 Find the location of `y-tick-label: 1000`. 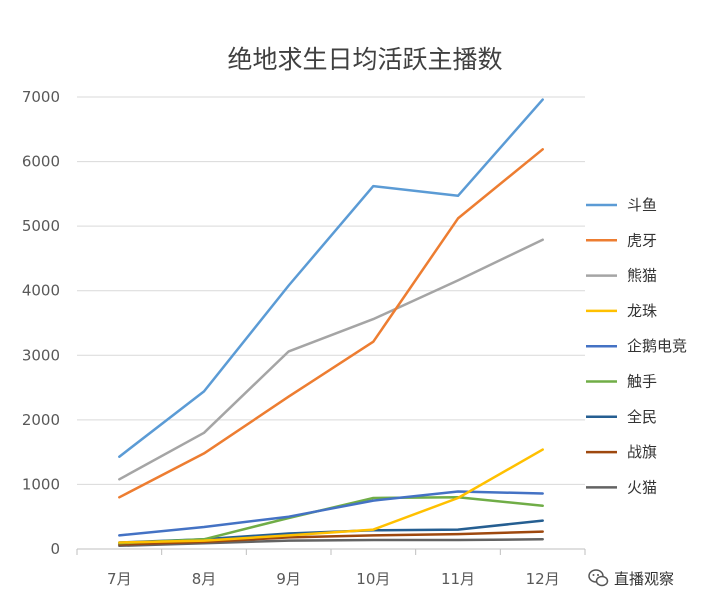

y-tick-label: 1000 is located at coordinates (41, 484).